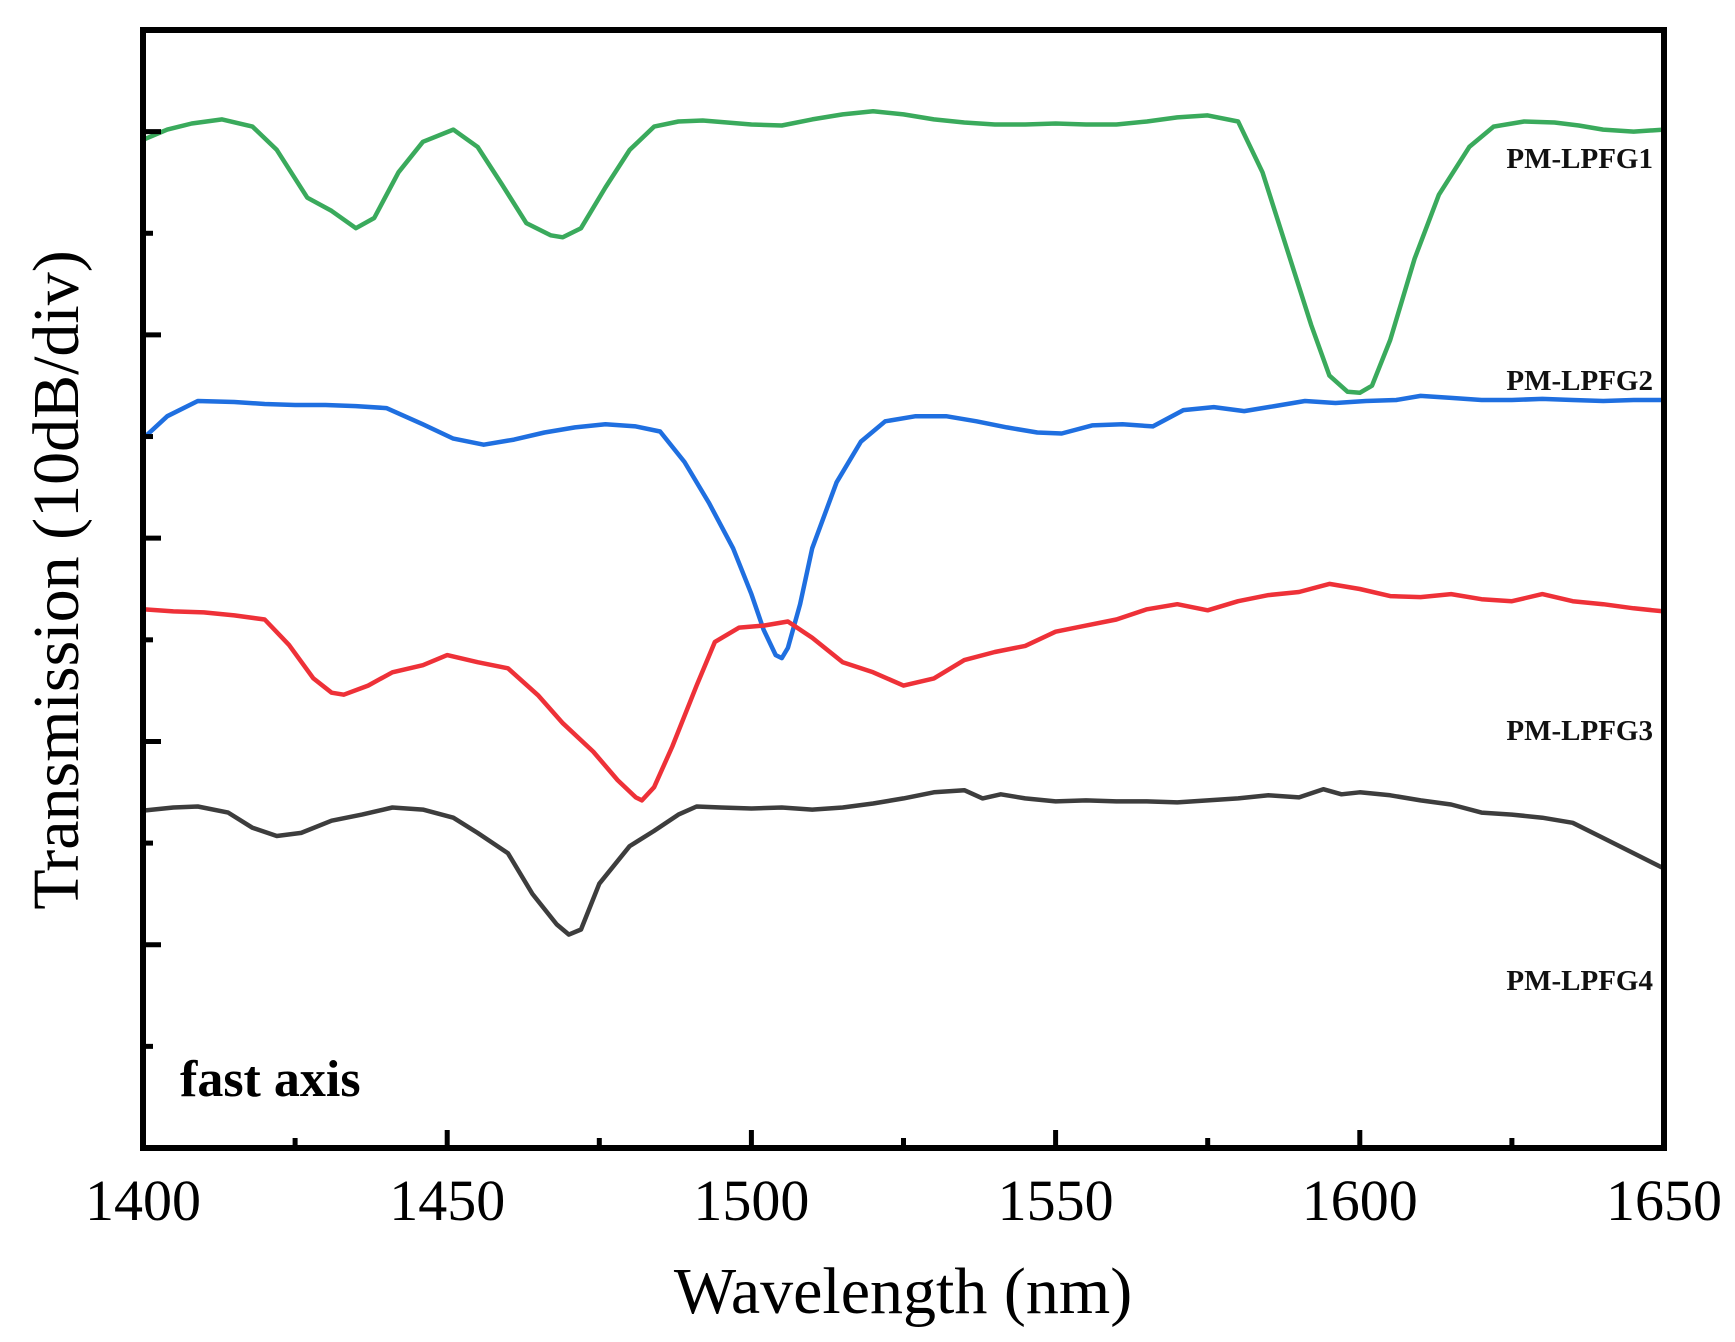 The width and height of the screenshot is (1735, 1342). Describe the element at coordinates (447, 1200) in the screenshot. I see `x-tick-label: 1450` at that location.